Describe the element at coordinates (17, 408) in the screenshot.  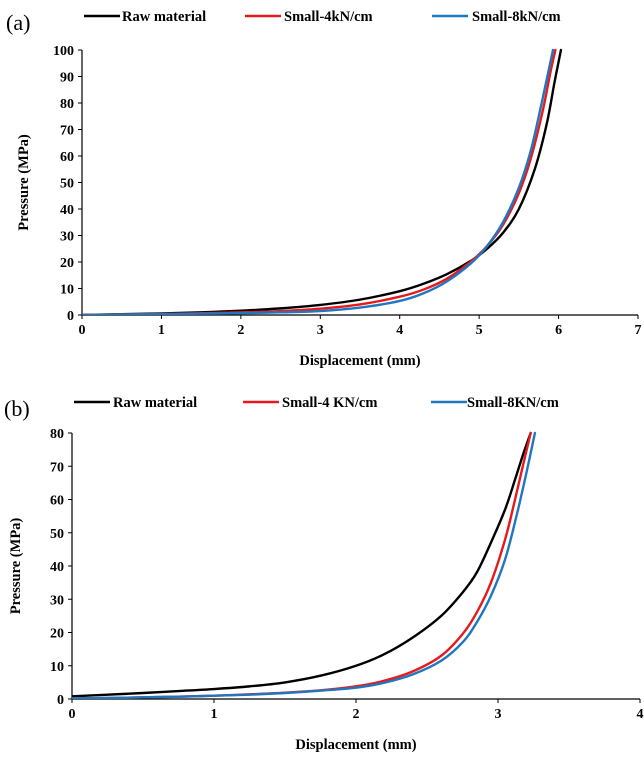
I see `panel-label: (b)` at that location.